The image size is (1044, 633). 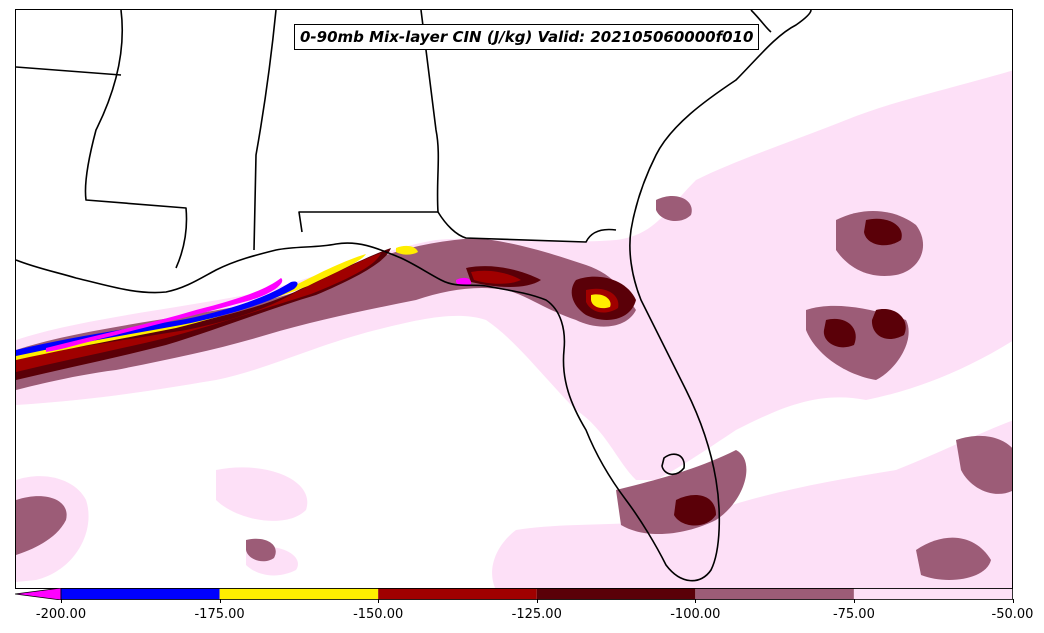 I want to click on colorbar-tick-label: -175.00, so click(x=219, y=614).